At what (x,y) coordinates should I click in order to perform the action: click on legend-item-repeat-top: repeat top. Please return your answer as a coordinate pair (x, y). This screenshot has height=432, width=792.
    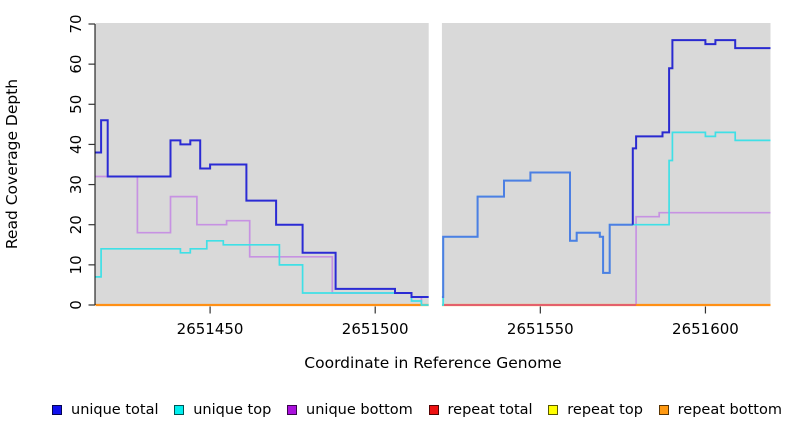
    Looking at the image, I should click on (595, 410).